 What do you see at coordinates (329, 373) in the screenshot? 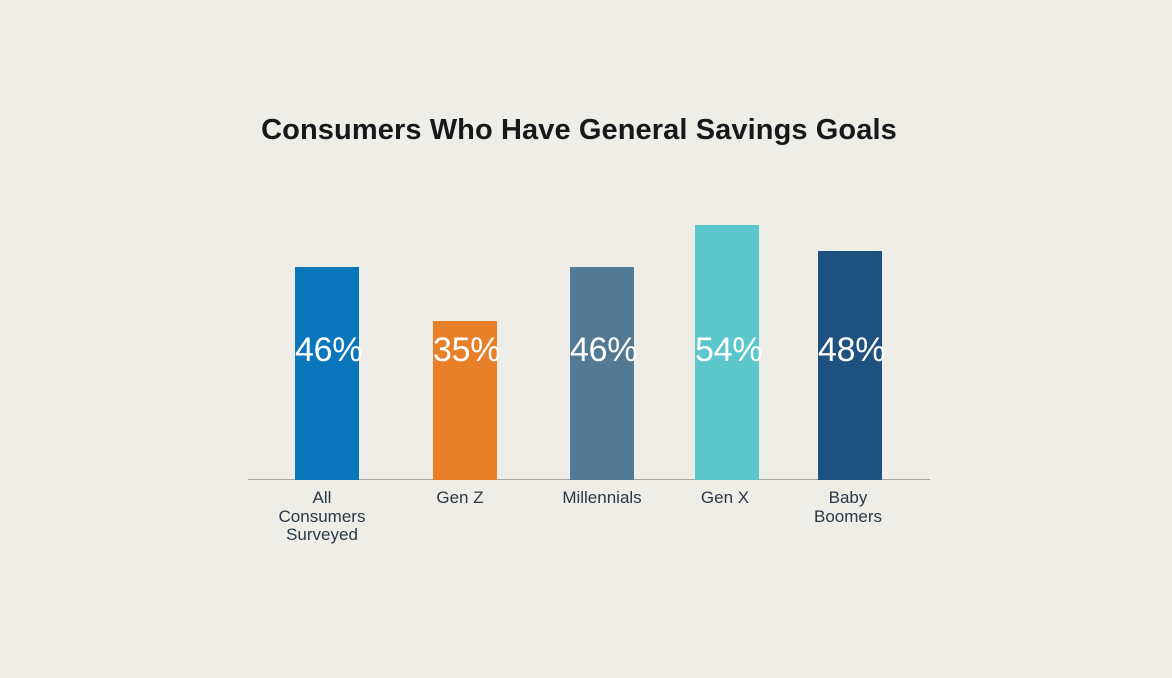
I see `bar-all-consumers: 46%` at bounding box center [329, 373].